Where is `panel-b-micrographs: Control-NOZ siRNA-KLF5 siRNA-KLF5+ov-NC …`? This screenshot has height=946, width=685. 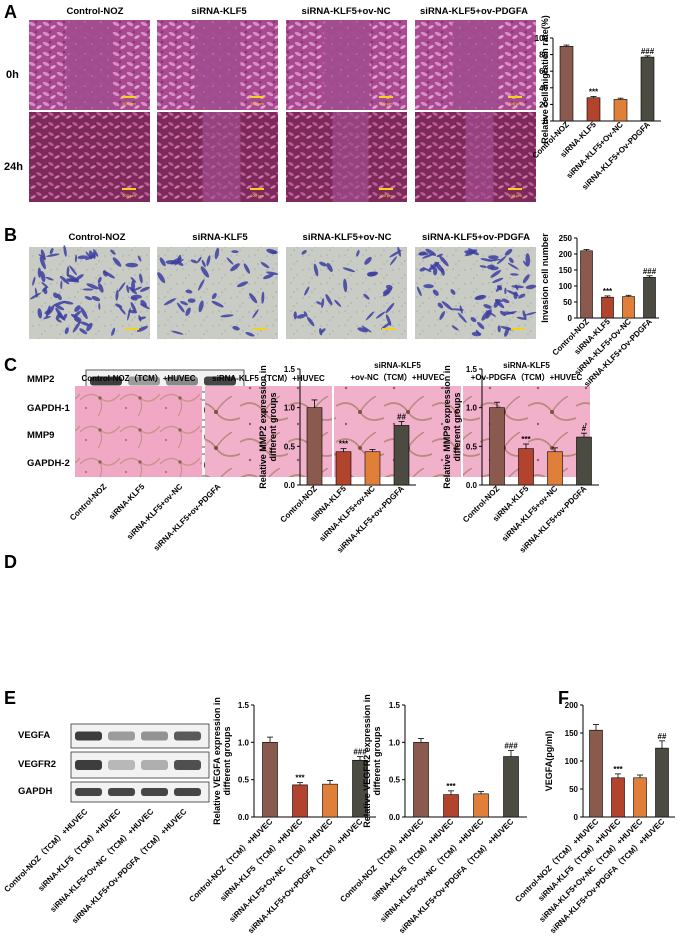 panel-b-micrographs: Control-NOZ siRNA-KLF5 siRNA-KLF5+ov-NC … is located at coordinates (283, 285).